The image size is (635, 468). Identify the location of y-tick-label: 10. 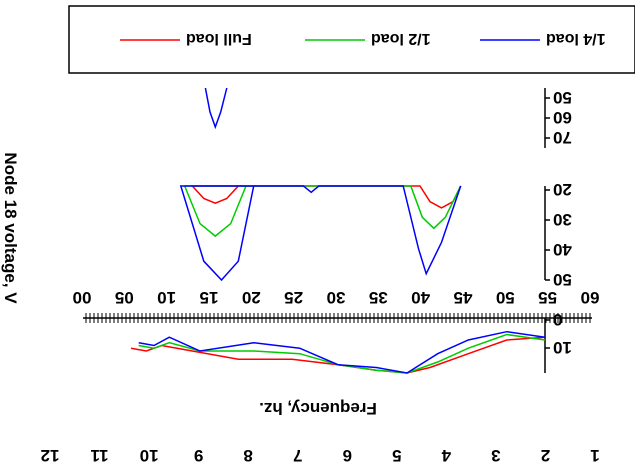
(562, 347).